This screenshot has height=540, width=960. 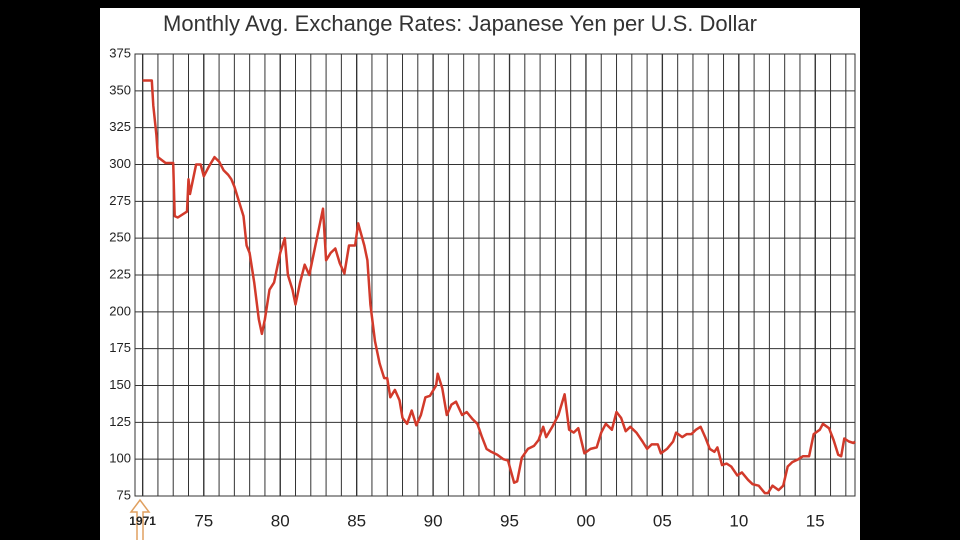 I want to click on x-tick-label: 1971, so click(x=142, y=521).